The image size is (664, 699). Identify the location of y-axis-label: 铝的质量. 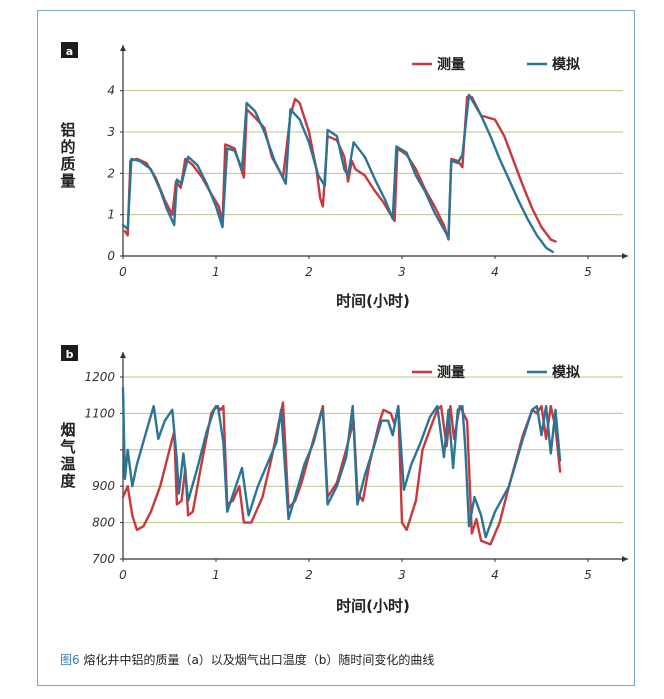
(67, 155).